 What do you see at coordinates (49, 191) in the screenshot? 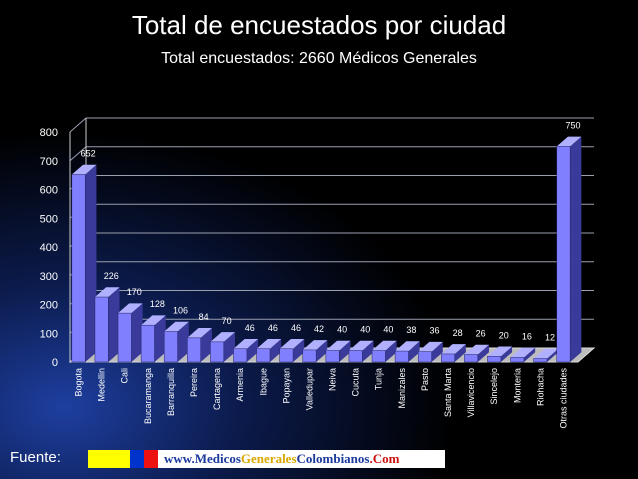
I see `y-tick-label: 600` at bounding box center [49, 191].